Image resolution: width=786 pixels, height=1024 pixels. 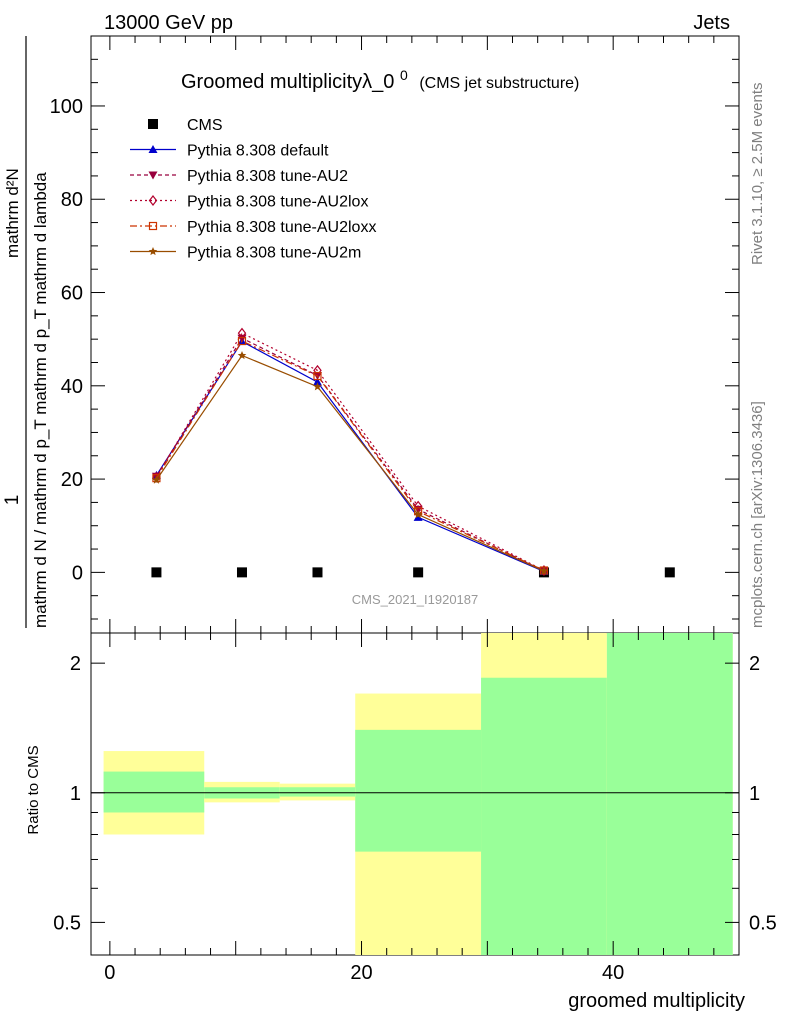 What do you see at coordinates (281, 227) in the screenshot?
I see `legend-label: Pythia 8.308 tune-AU2loxx` at bounding box center [281, 227].